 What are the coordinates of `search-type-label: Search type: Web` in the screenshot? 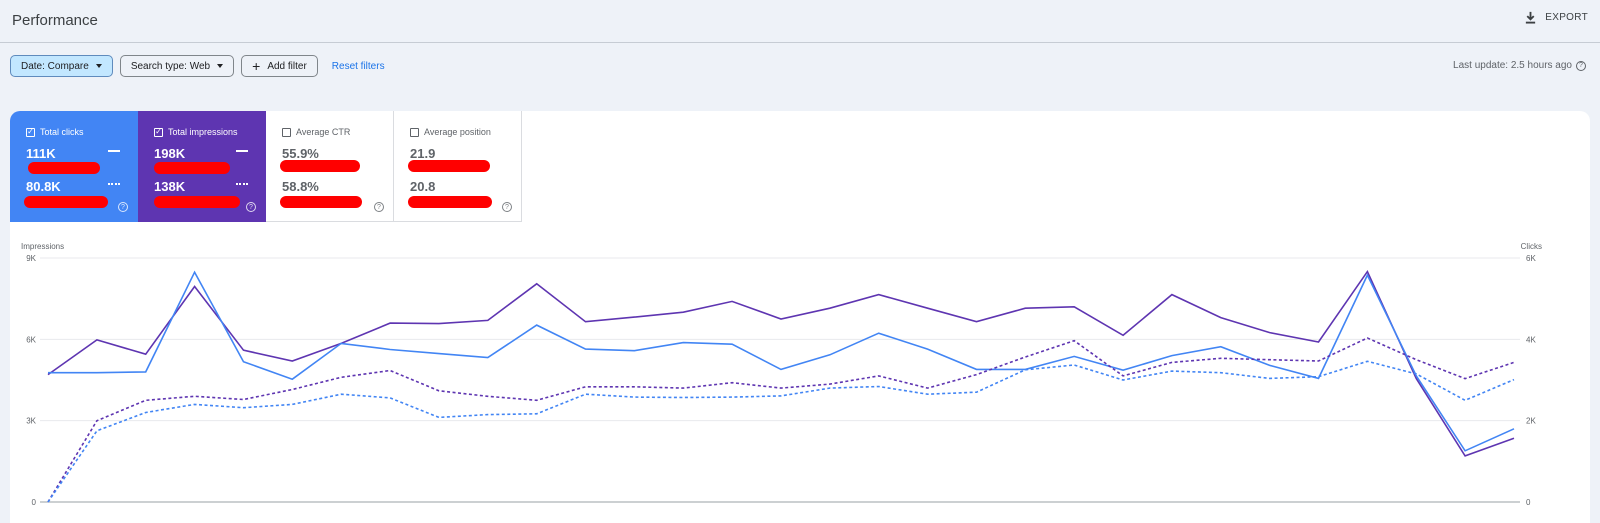 It's located at (170, 66).